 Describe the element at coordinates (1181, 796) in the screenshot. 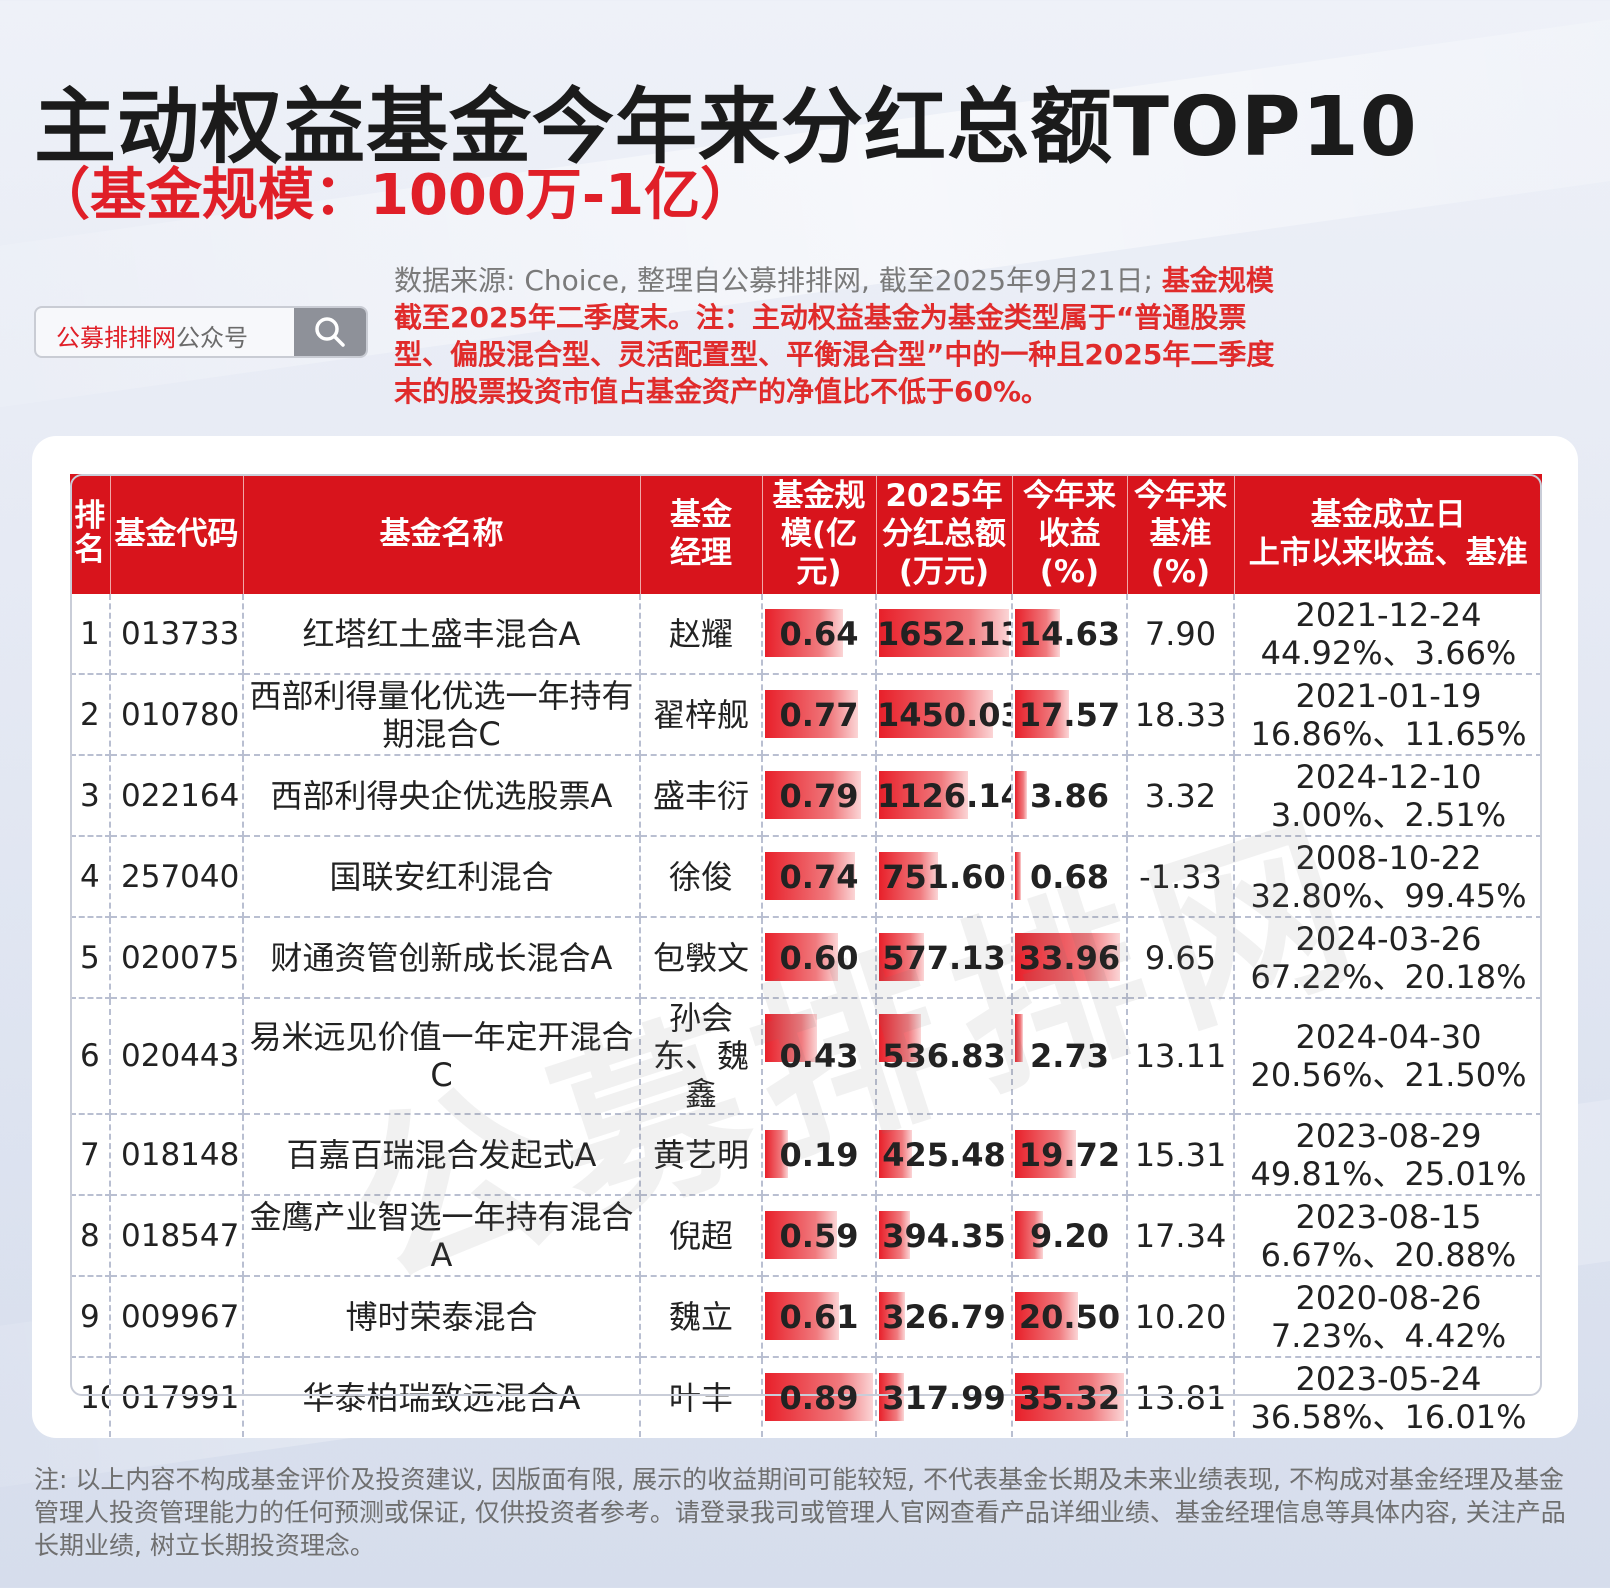

I see `cell-benchmark: 3.32` at that location.